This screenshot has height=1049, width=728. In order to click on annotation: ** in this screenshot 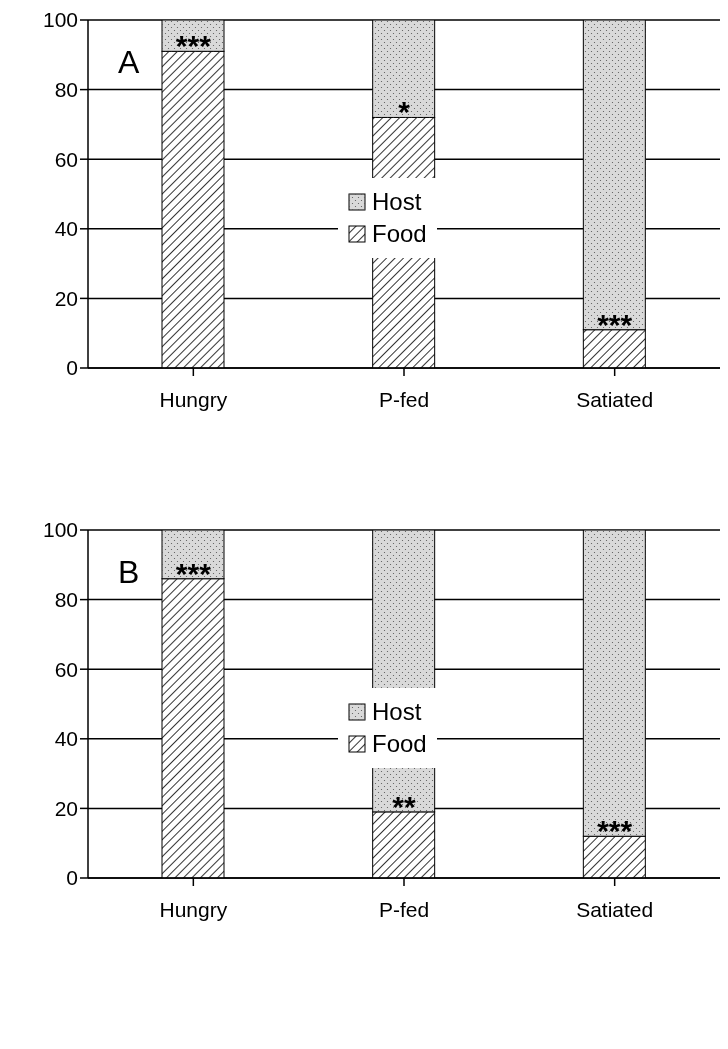, I will do `click(404, 806)`.